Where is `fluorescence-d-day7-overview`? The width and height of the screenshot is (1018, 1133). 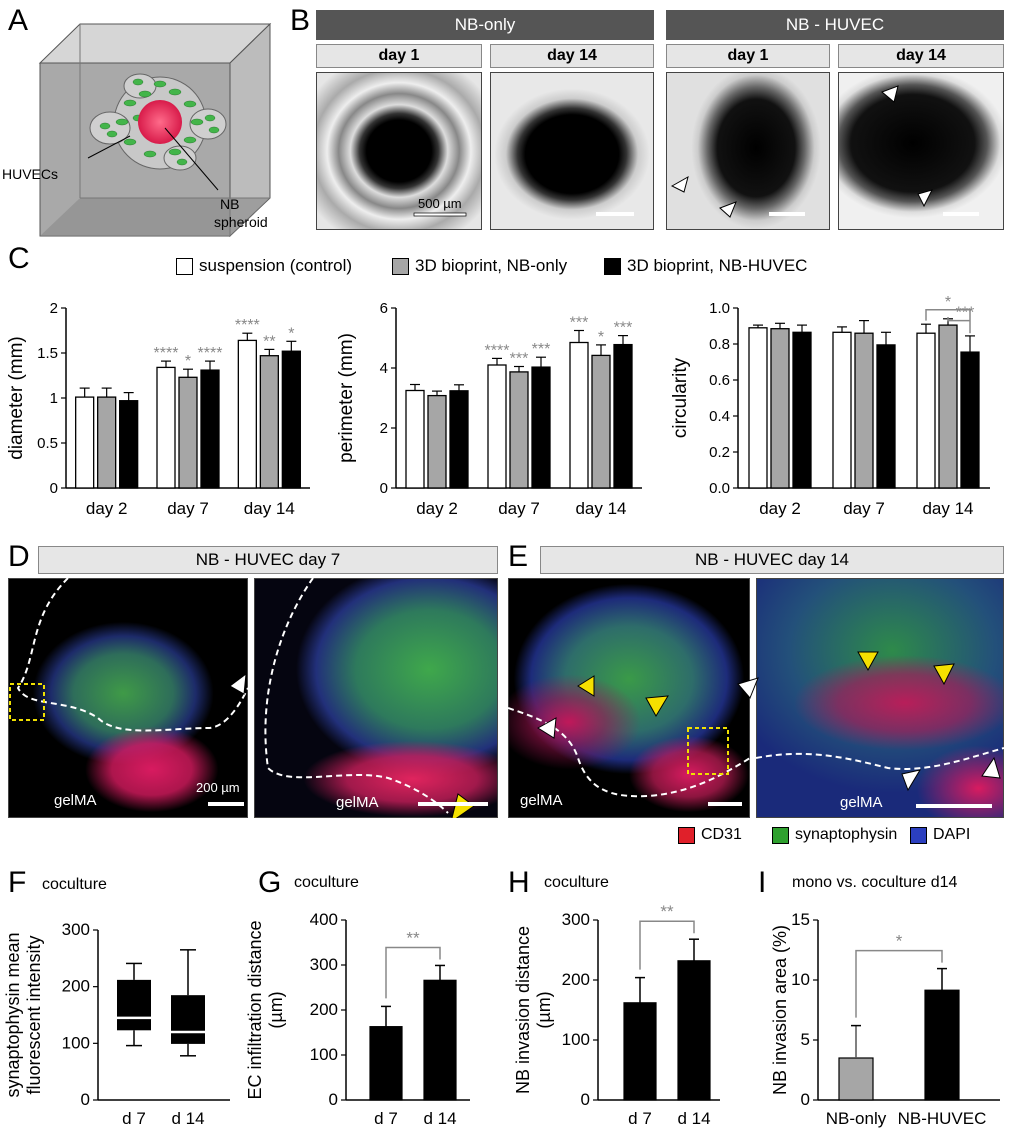
fluorescence-d-day7-overview is located at coordinates (128, 698).